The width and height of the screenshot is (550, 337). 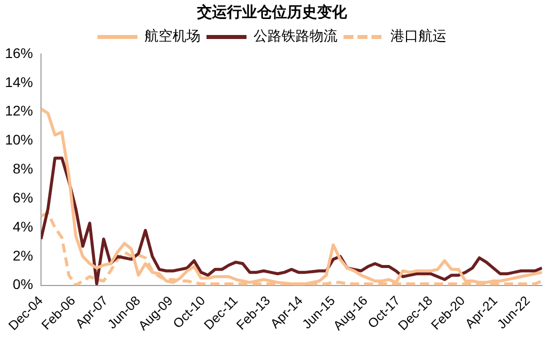 What do you see at coordinates (19, 52) in the screenshot?
I see `y-tick-label: 16%` at bounding box center [19, 52].